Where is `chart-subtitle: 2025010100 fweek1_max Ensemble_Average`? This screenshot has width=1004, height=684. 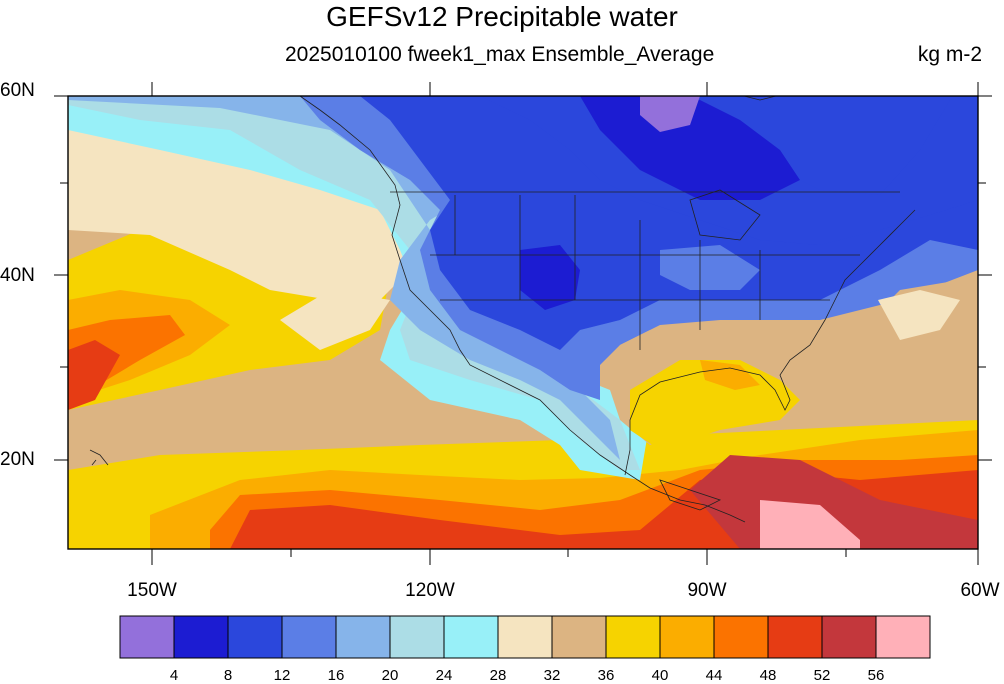 chart-subtitle: 2025010100 fweek1_max Ensemble_Average is located at coordinates (500, 54).